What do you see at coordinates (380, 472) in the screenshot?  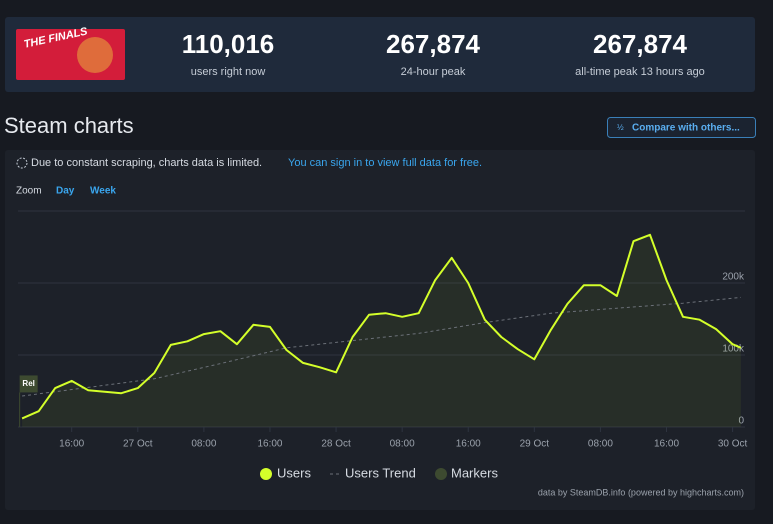 I see `legend-label: Users Trend` at bounding box center [380, 472].